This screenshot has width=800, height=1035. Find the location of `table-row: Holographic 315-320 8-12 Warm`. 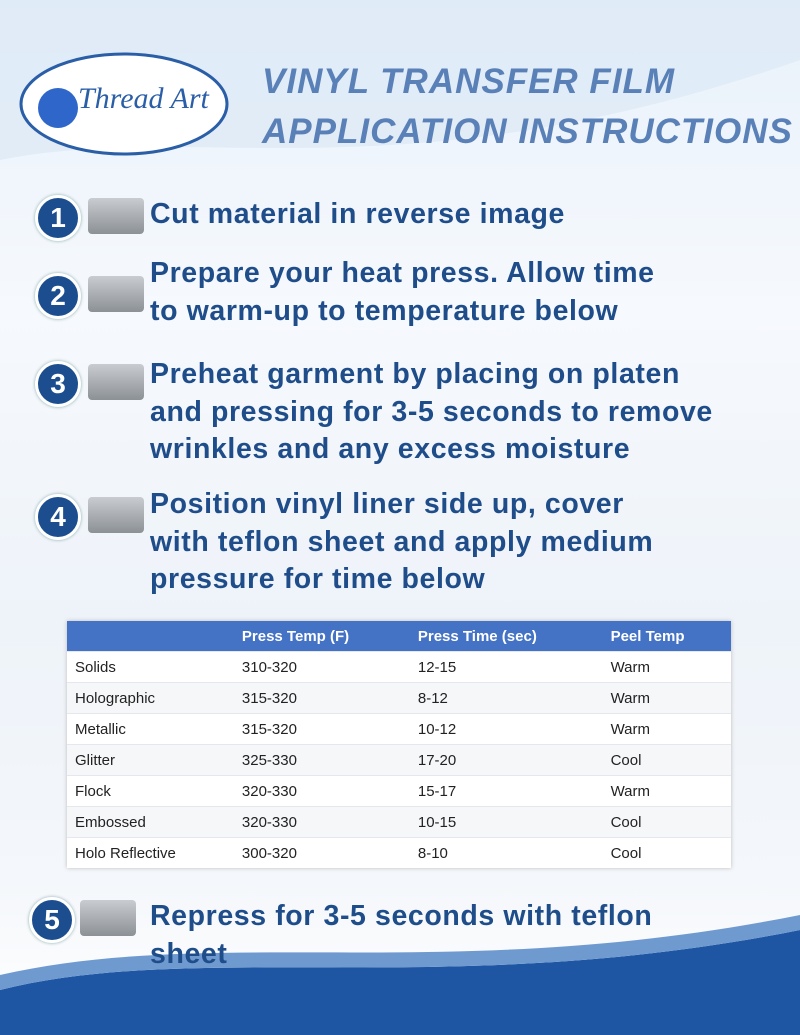

table-row: Holographic 315-320 8-12 Warm is located at coordinates (399, 698).